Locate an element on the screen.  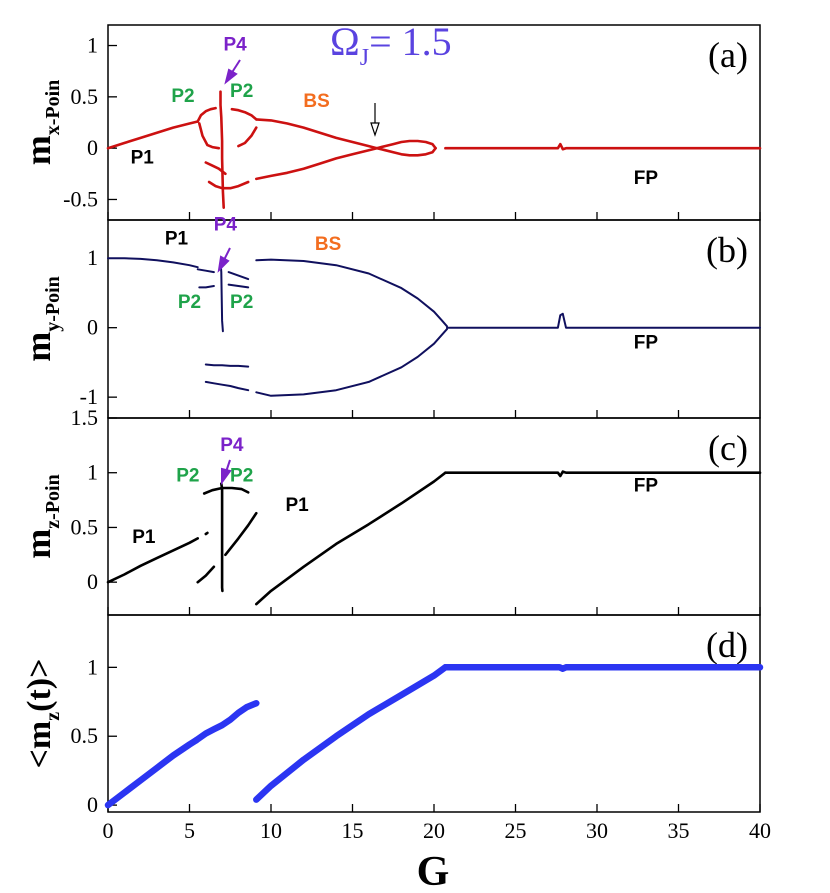
annotation-c-p1: P1 is located at coordinates (144, 537).